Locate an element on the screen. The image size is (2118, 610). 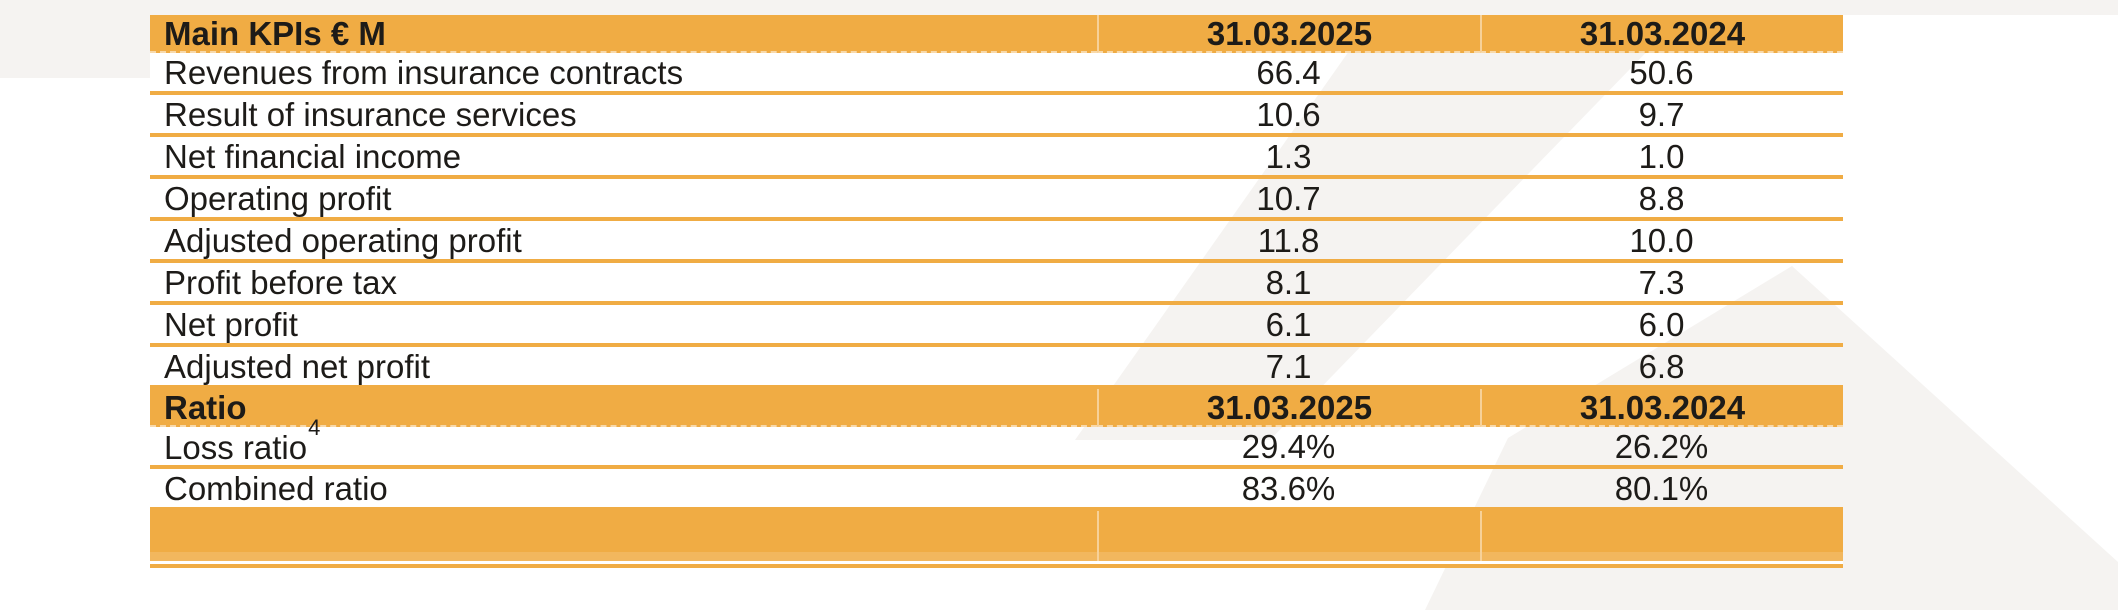
row-label-text: Profit before tax is located at coordinates (280, 282).